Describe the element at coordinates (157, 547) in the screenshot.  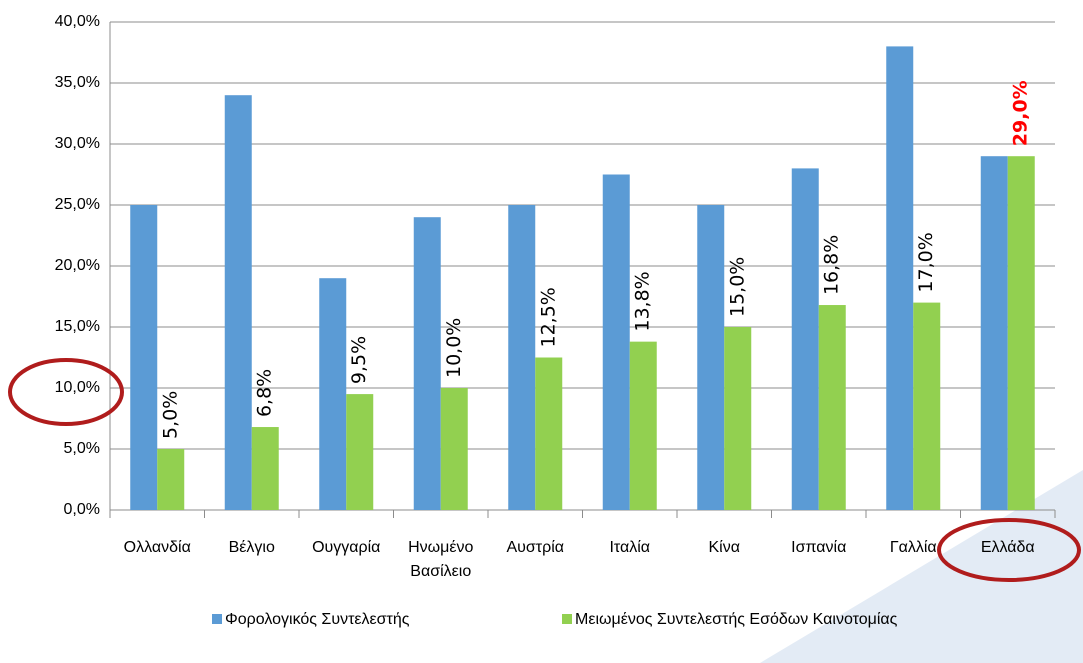
I see `x-tick-label: Ολλανδία` at that location.